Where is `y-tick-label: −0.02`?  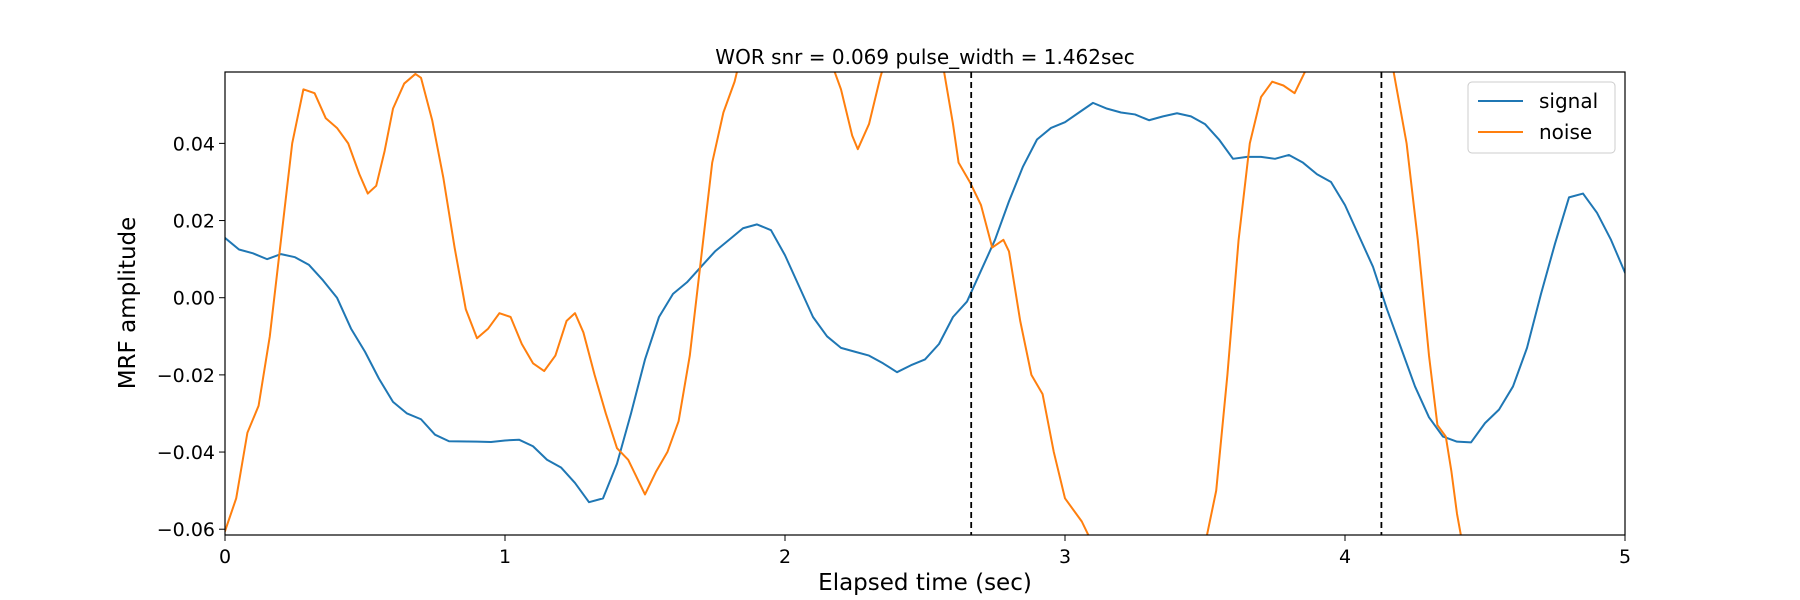
y-tick-label: −0.02 is located at coordinates (186, 376).